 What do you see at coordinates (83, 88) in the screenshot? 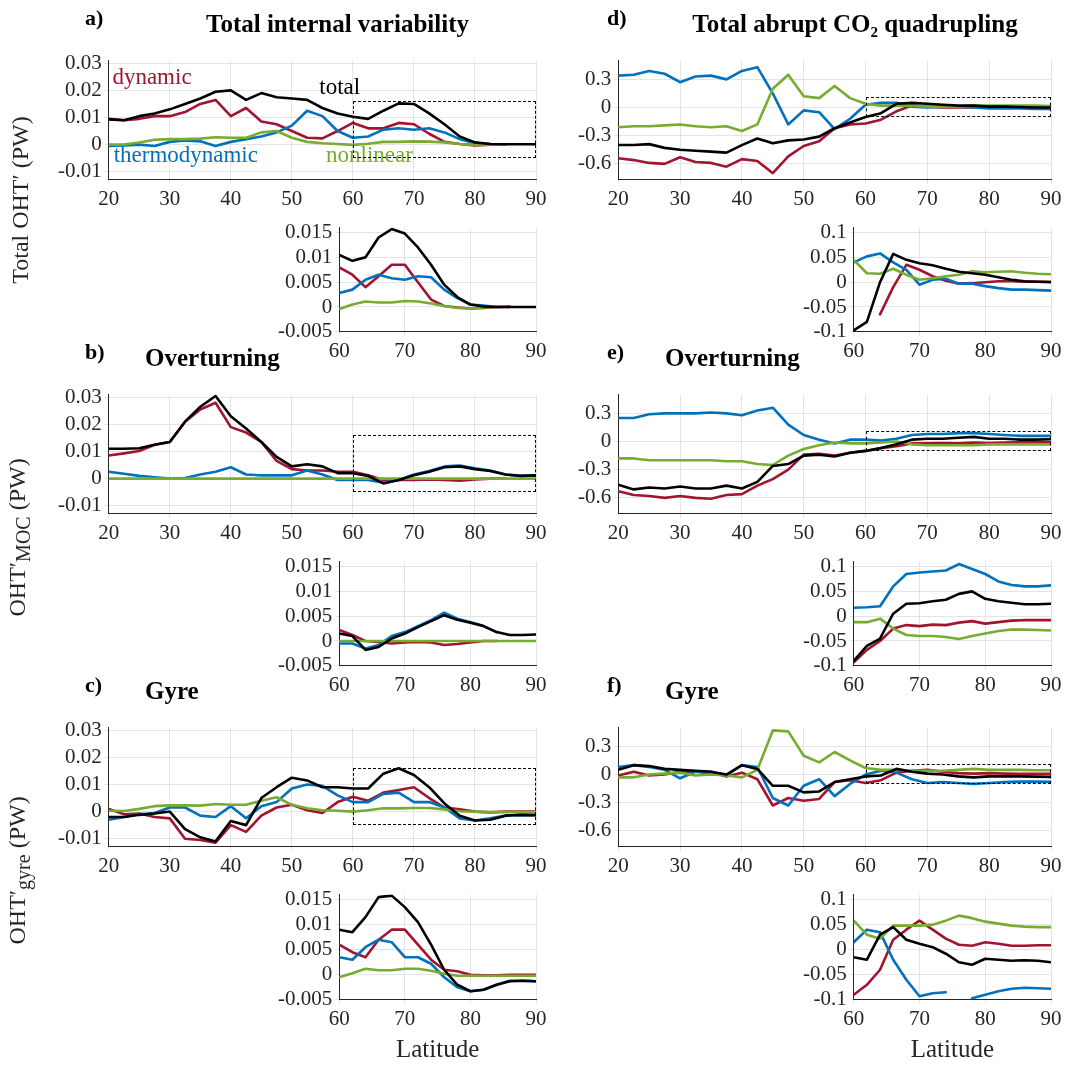
I see `y-tick-label: 0.02` at bounding box center [83, 88].